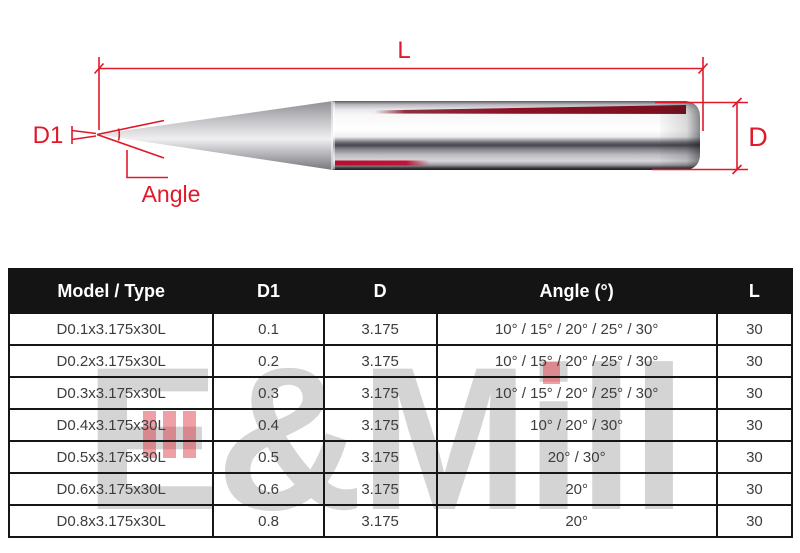 This screenshot has height=553, width=800. I want to click on cell-model: D0.3x3.175x30L, so click(111, 393).